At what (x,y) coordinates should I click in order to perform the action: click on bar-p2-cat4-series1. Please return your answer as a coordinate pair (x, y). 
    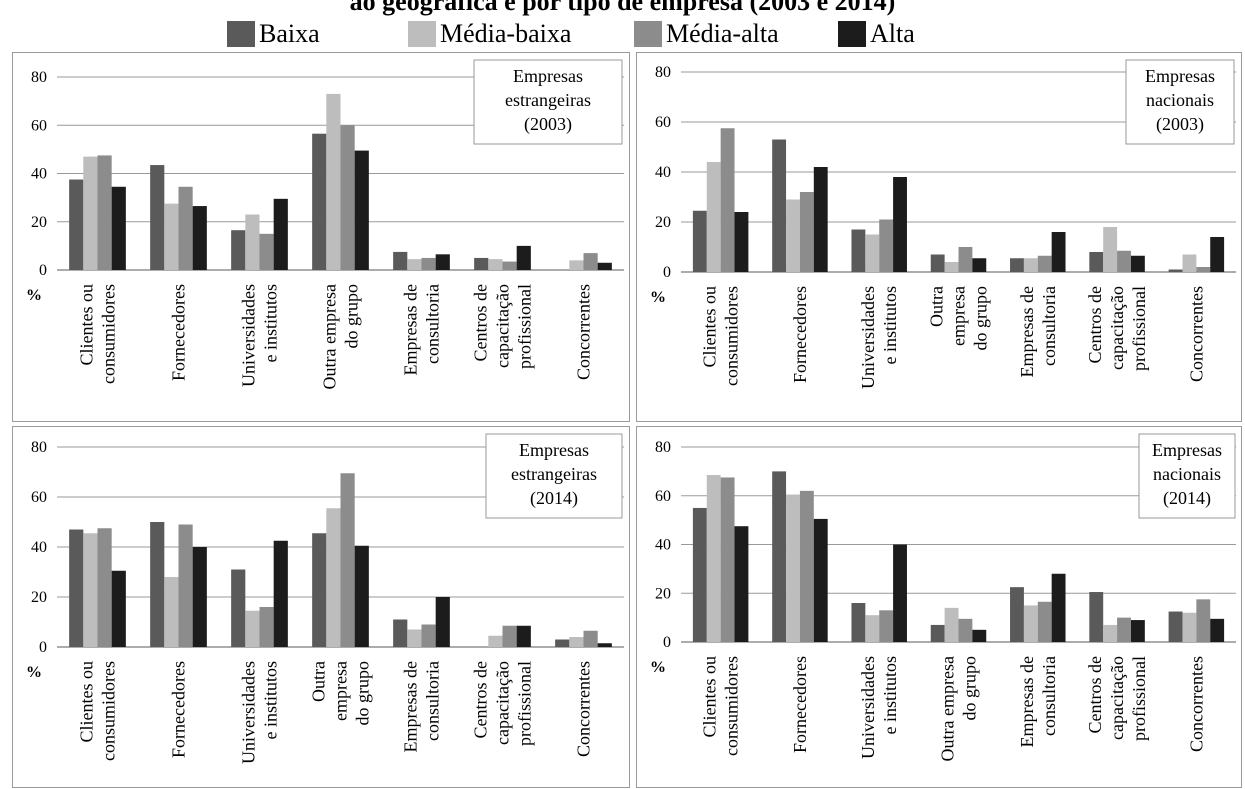
    Looking at the image, I should click on (414, 638).